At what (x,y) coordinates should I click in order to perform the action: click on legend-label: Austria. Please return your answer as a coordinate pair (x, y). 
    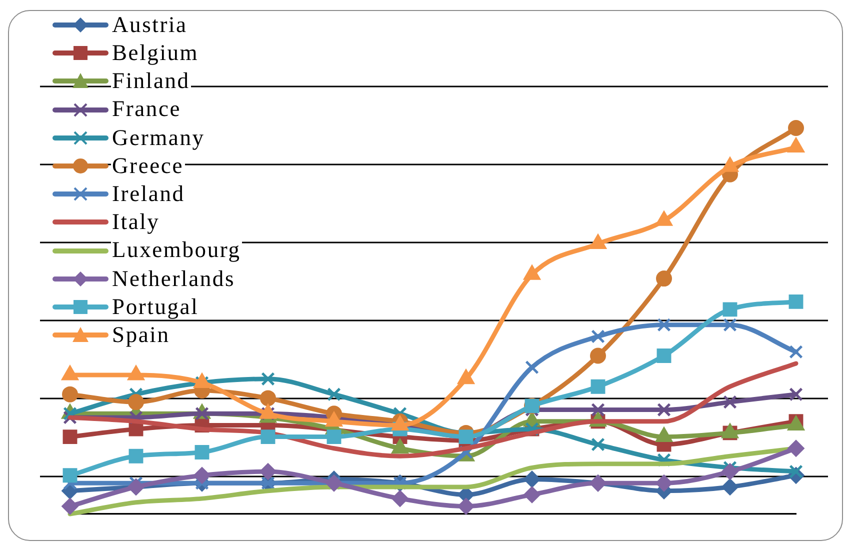
    Looking at the image, I should click on (149, 24).